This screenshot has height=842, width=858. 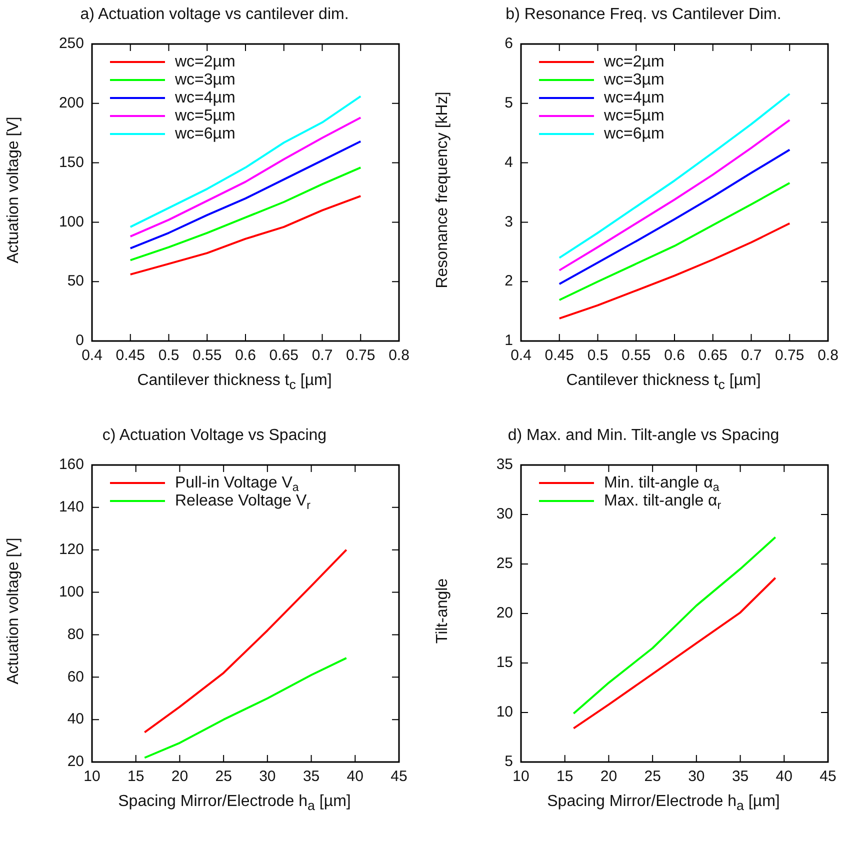 I want to click on y-tick-label: 10, so click(x=504, y=712).